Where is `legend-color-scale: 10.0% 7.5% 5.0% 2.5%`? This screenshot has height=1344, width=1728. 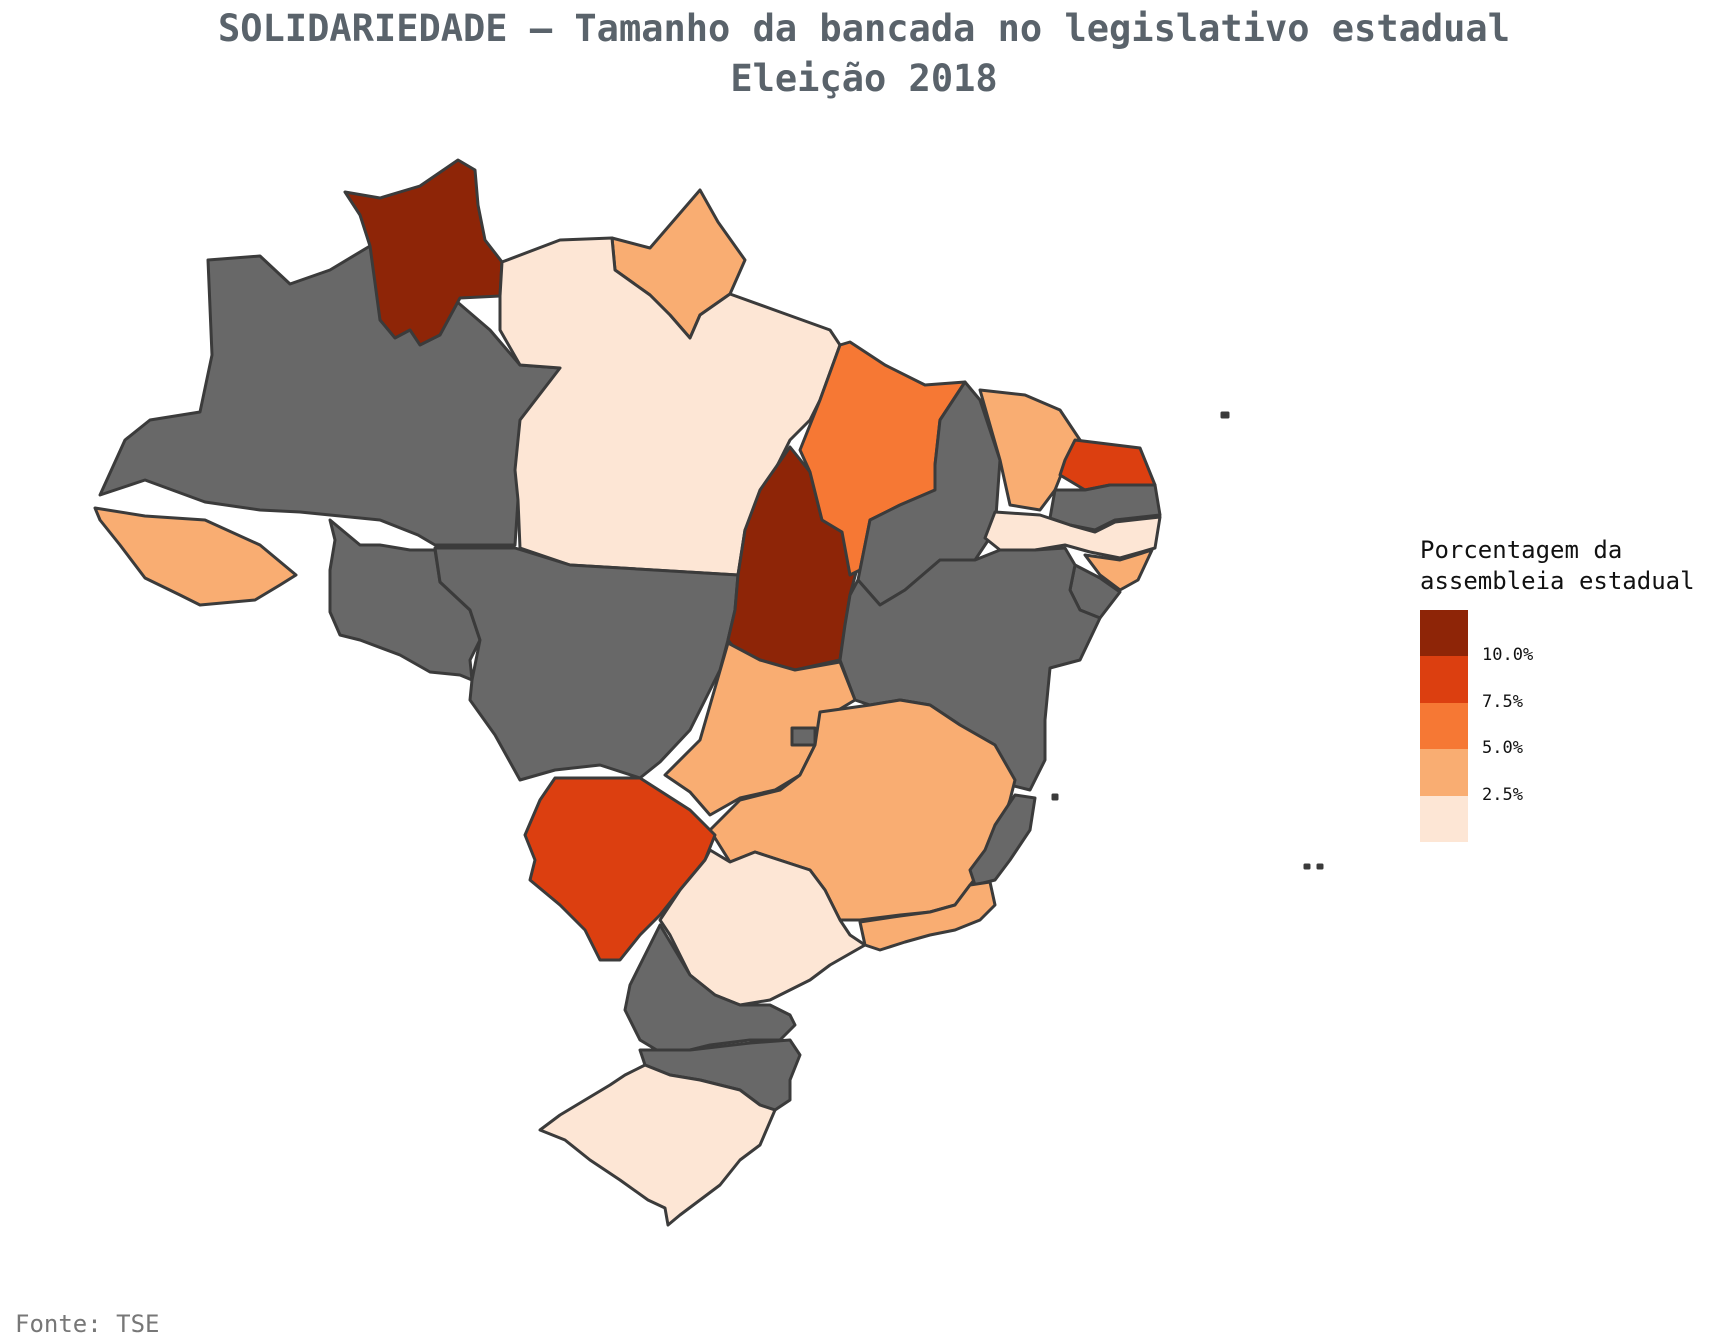 legend-color-scale: 10.0% 7.5% 5.0% 2.5% is located at coordinates (1476, 726).